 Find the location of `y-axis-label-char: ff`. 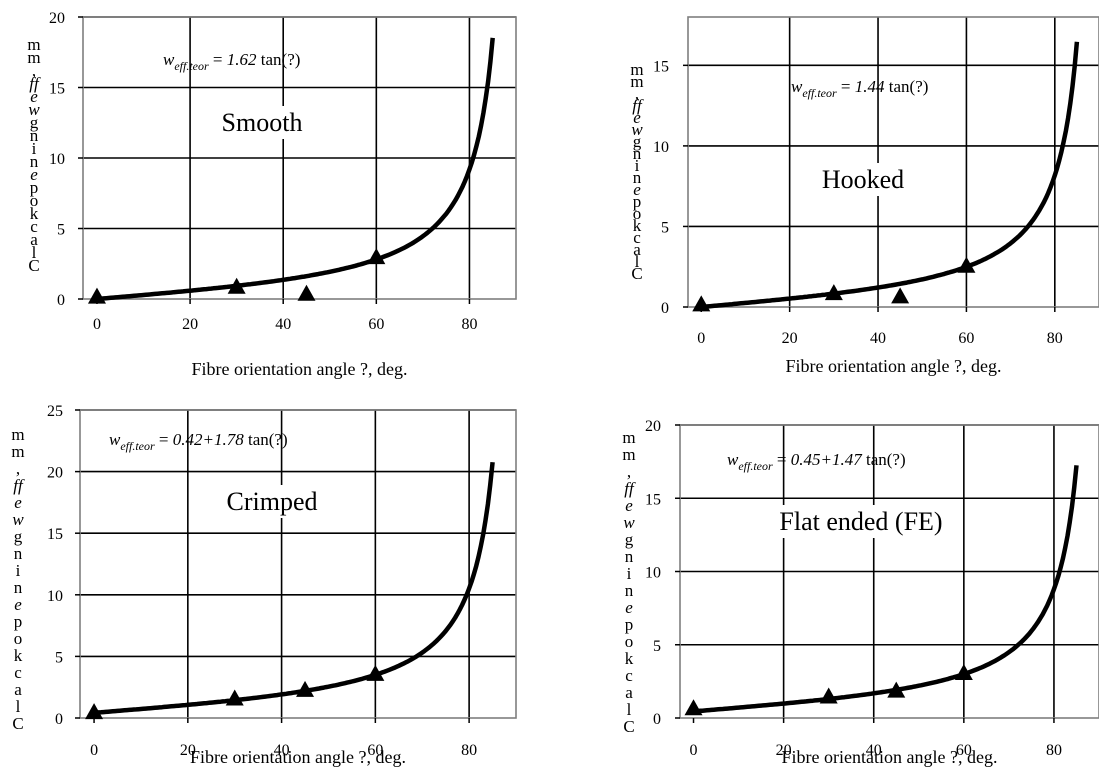

y-axis-label-char: ff is located at coordinates (19, 485).